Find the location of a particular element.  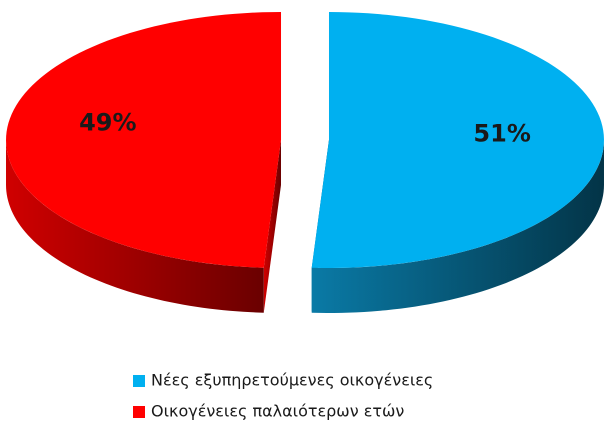

data-label: 51% is located at coordinates (501, 134).